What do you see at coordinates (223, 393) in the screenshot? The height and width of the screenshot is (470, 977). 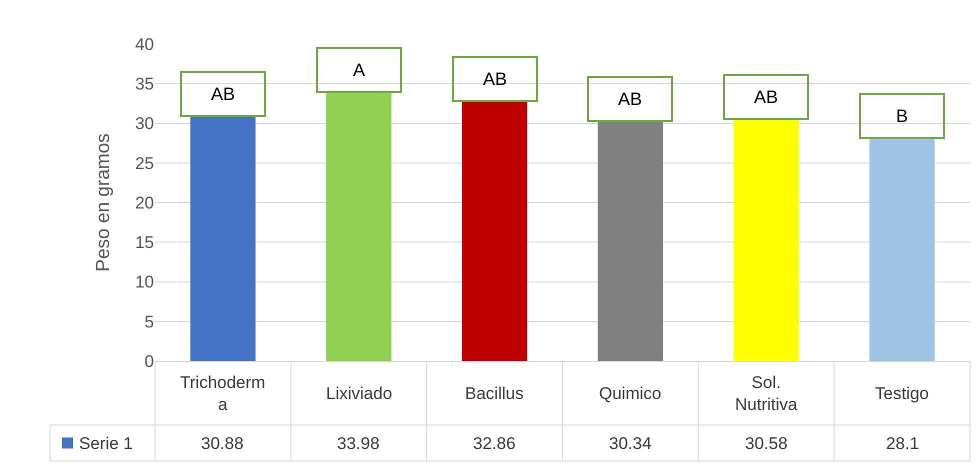 I see `x-tick-label: Trichoderma` at bounding box center [223, 393].